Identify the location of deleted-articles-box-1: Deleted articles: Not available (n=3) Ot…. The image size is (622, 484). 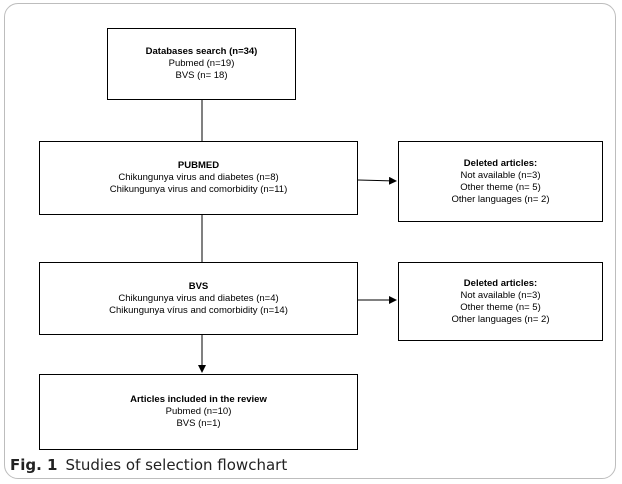
(500, 181).